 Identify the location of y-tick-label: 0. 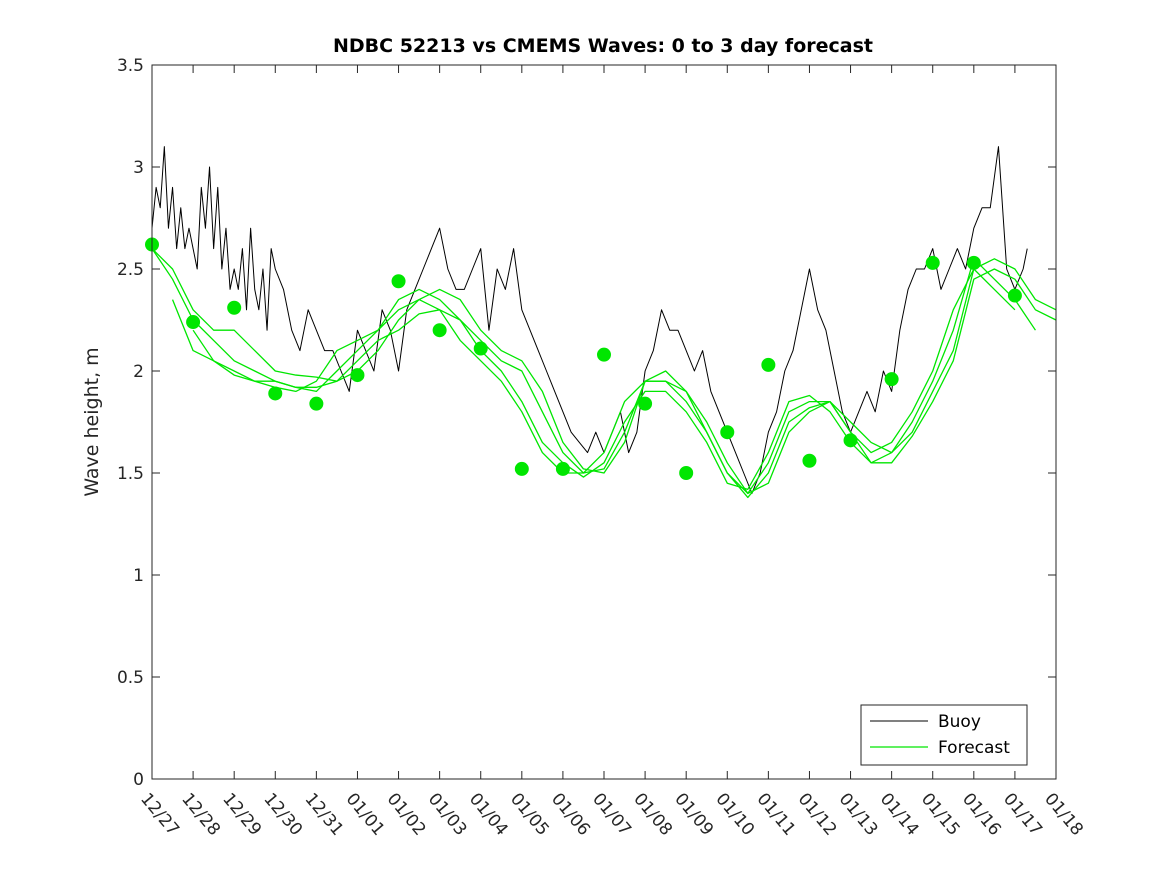
(138, 780).